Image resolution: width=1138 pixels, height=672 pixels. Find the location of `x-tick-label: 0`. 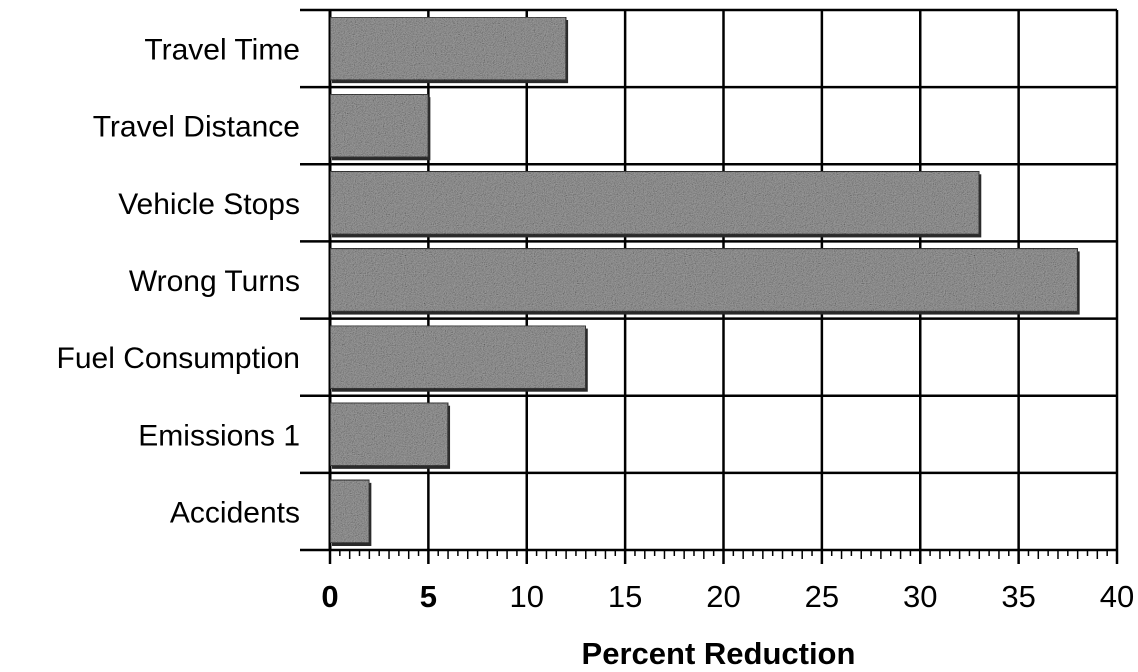

x-tick-label: 0 is located at coordinates (329, 596).